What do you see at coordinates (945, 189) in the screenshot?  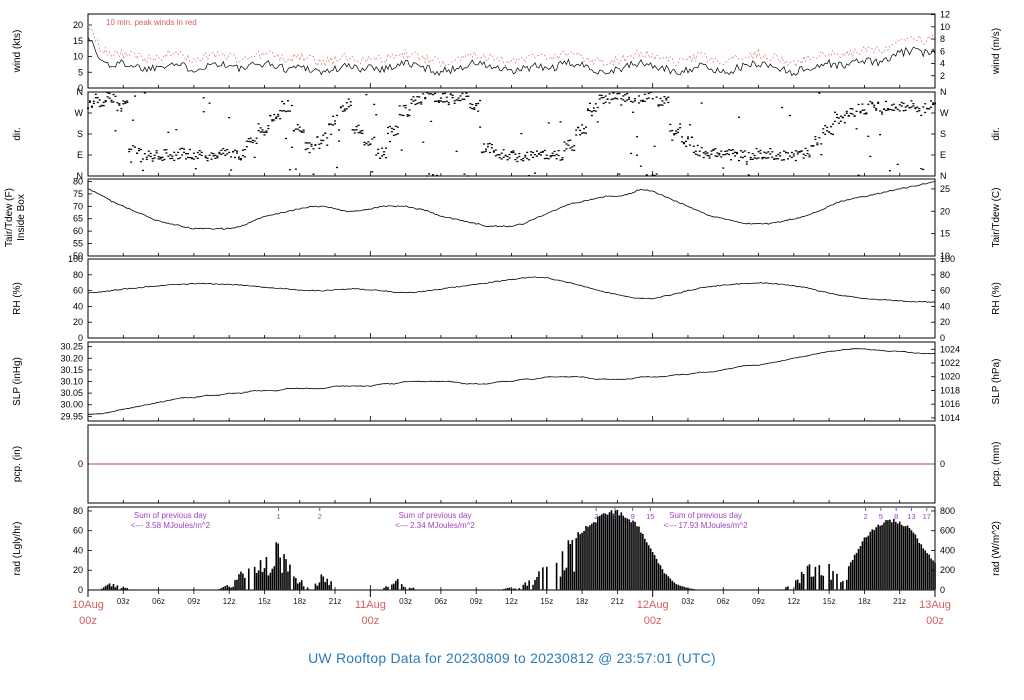 I see `temp-ytick-right: 25` at bounding box center [945, 189].